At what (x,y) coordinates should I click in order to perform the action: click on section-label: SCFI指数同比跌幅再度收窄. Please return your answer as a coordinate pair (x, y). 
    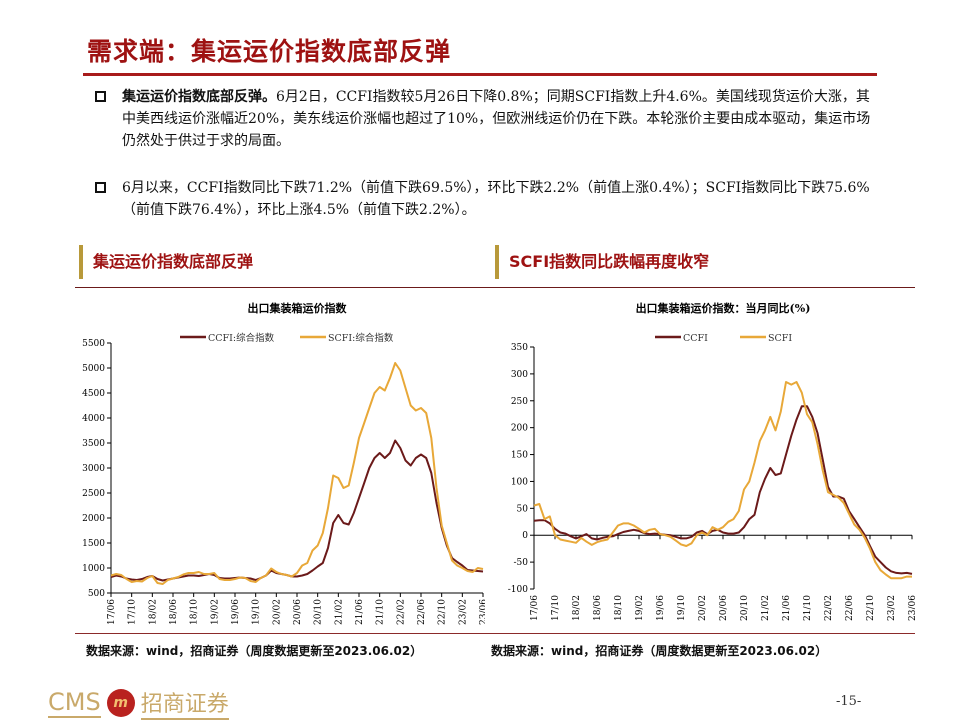
    Looking at the image, I should click on (609, 261).